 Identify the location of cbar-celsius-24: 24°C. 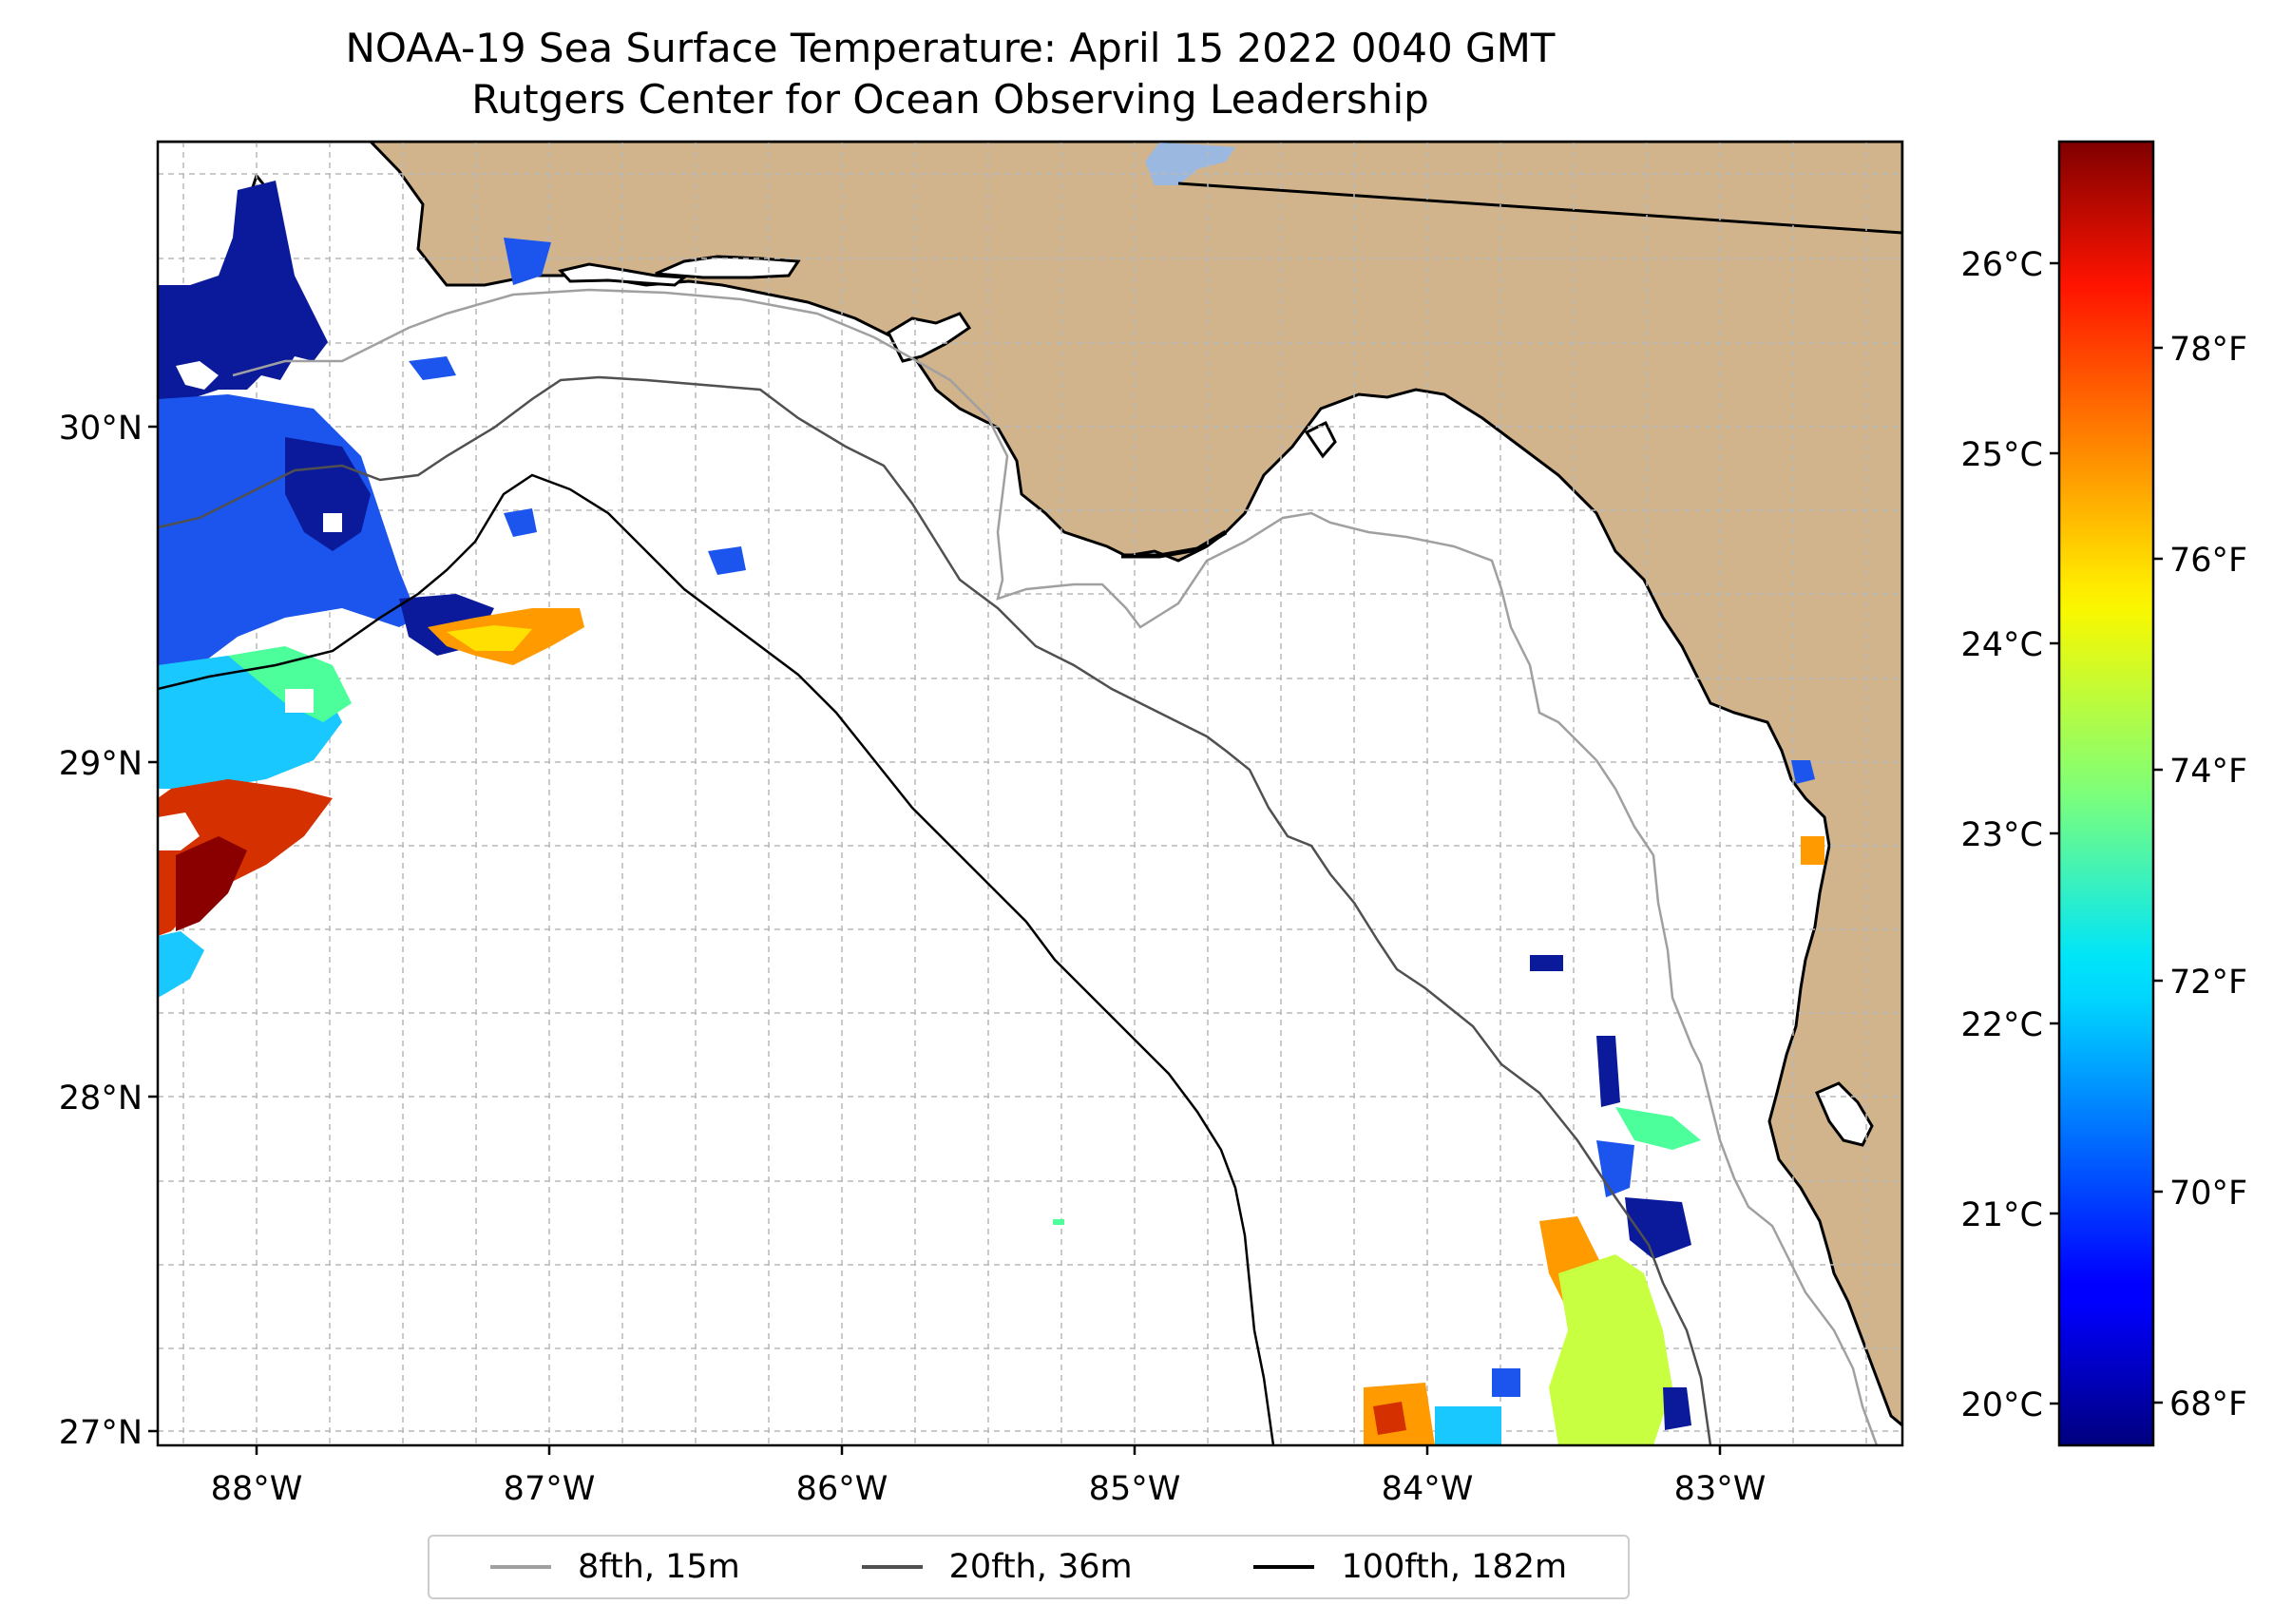
(2002, 645).